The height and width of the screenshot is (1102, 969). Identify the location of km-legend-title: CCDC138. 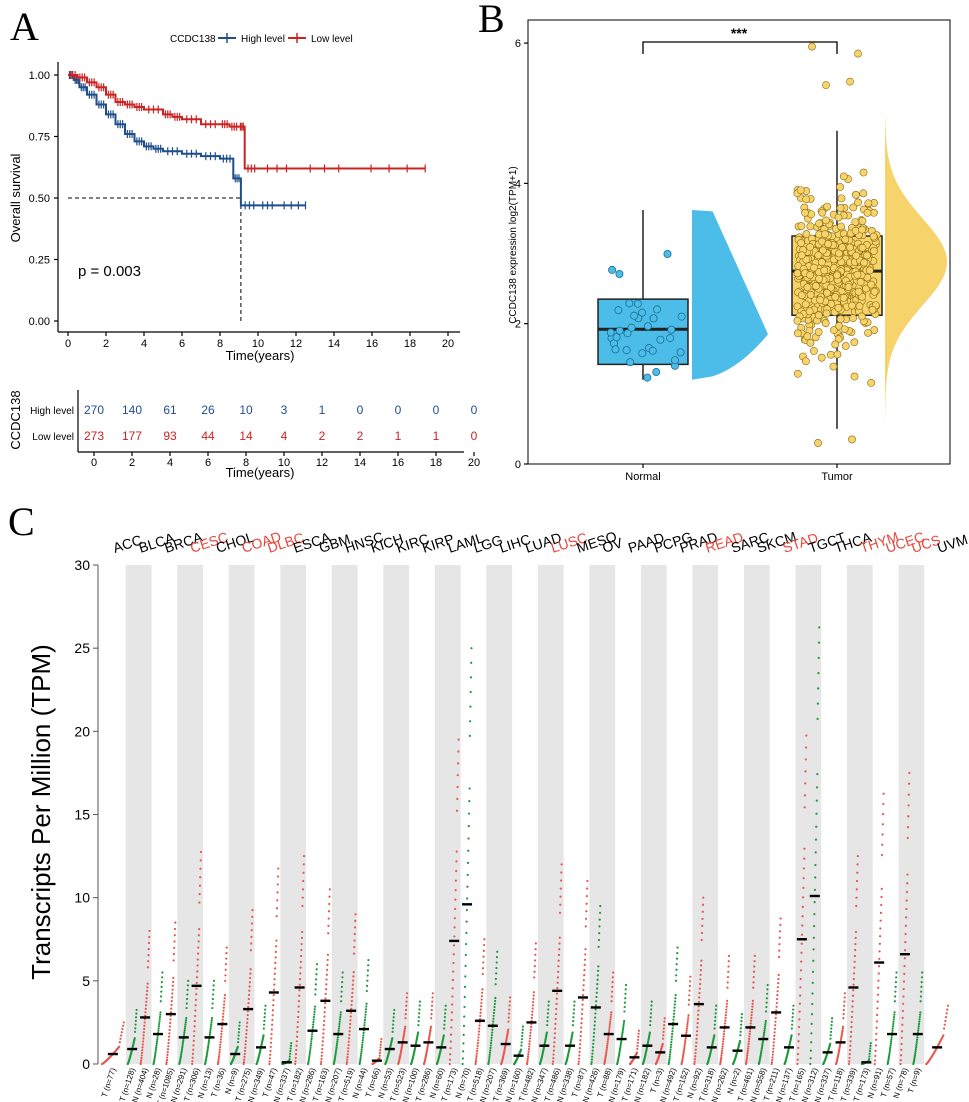
(193, 39).